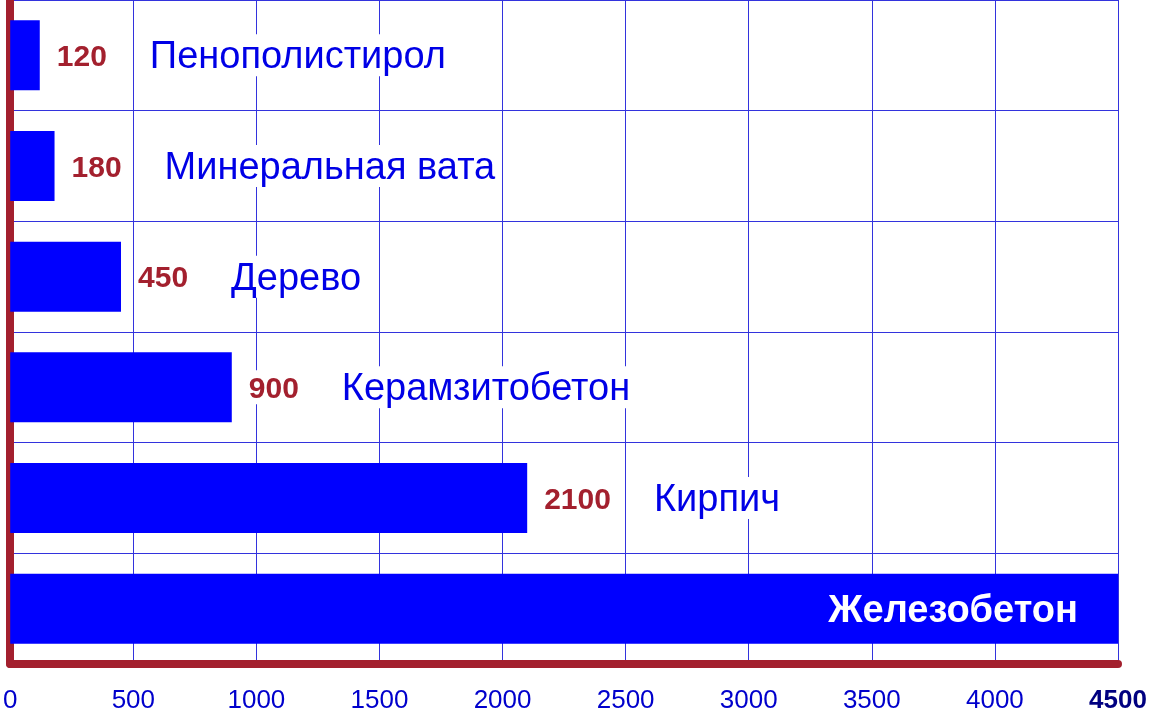  I want to click on data-label: 2100, so click(577, 498).